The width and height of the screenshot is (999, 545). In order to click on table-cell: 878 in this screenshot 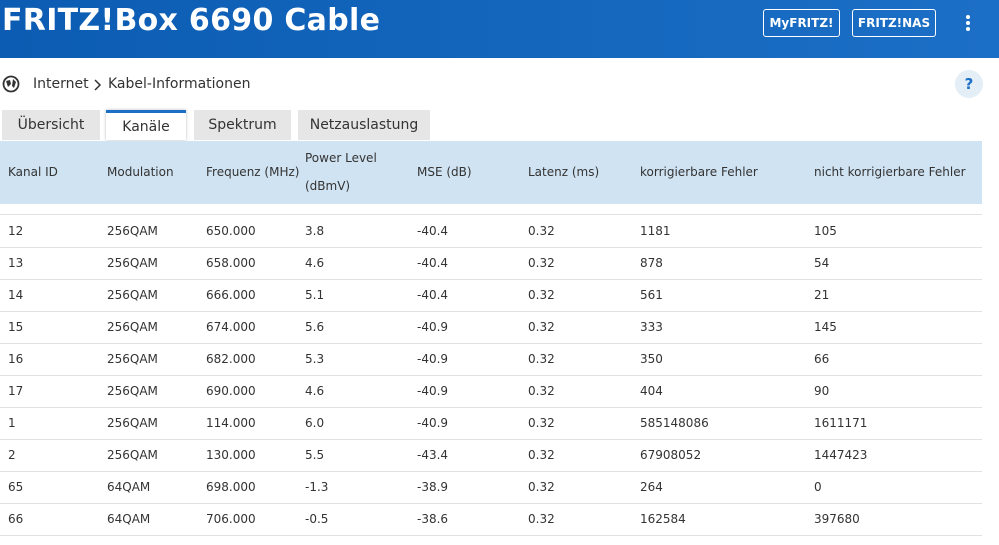, I will do `click(651, 263)`.